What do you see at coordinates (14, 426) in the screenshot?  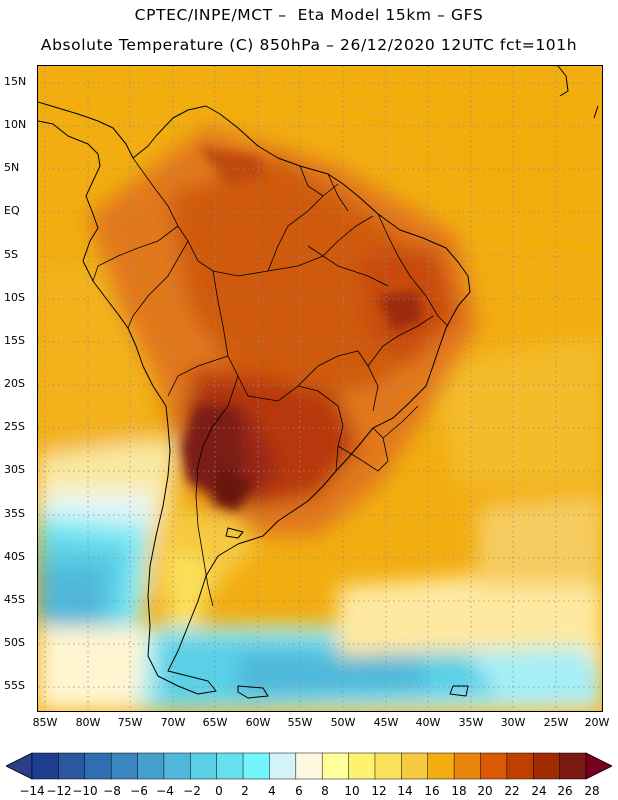 I see `lat-label-25s: 25S` at bounding box center [14, 426].